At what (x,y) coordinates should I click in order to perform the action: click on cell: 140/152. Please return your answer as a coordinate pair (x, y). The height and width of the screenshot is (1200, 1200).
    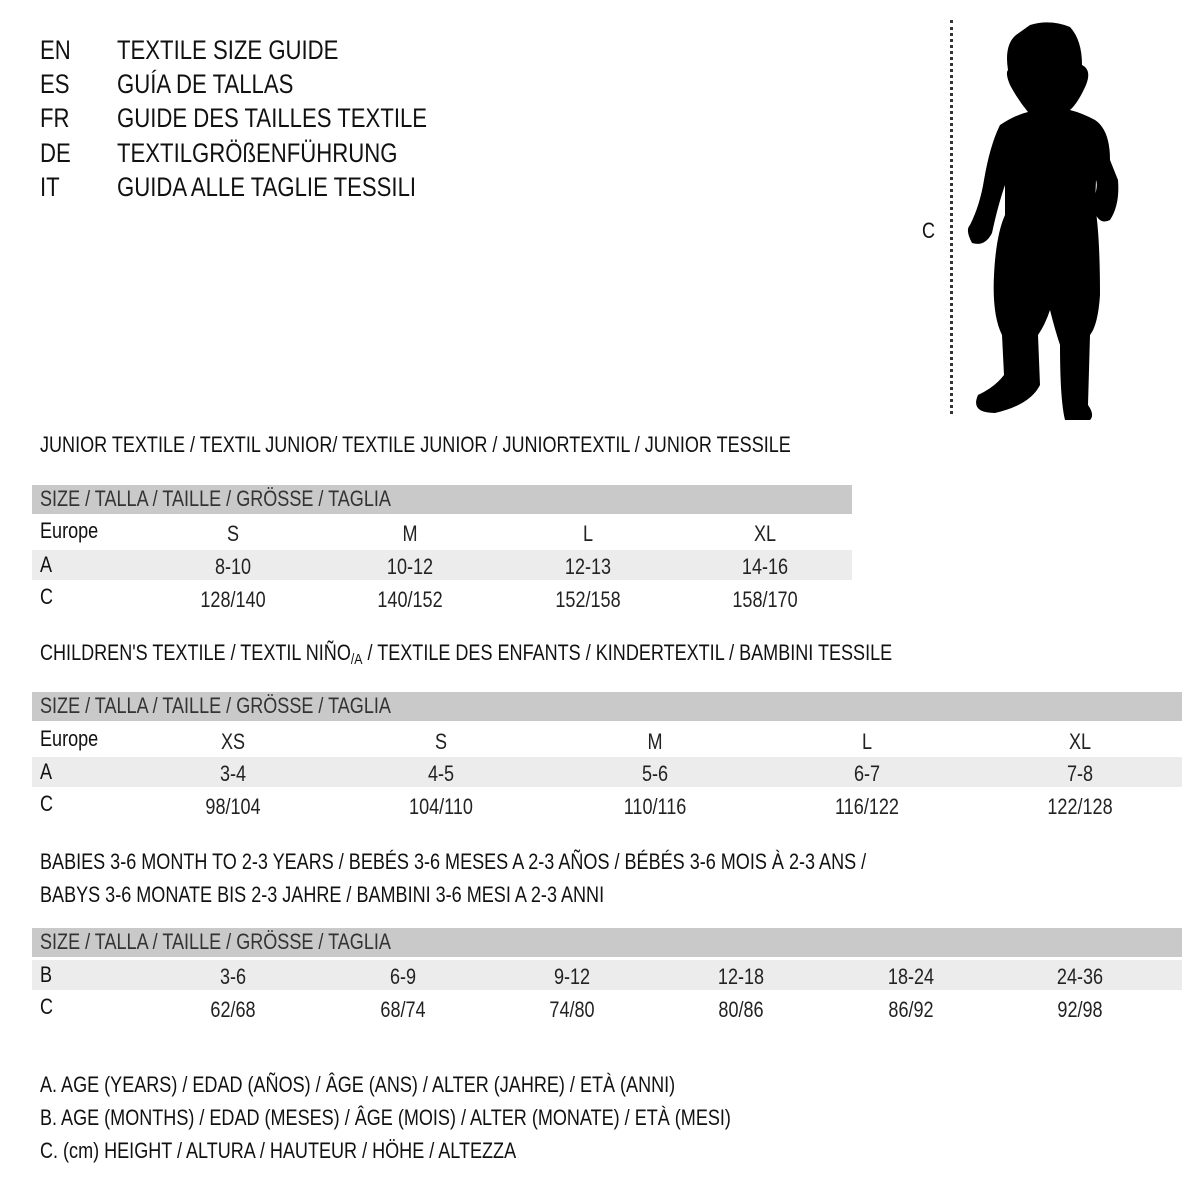
    Looking at the image, I should click on (410, 599).